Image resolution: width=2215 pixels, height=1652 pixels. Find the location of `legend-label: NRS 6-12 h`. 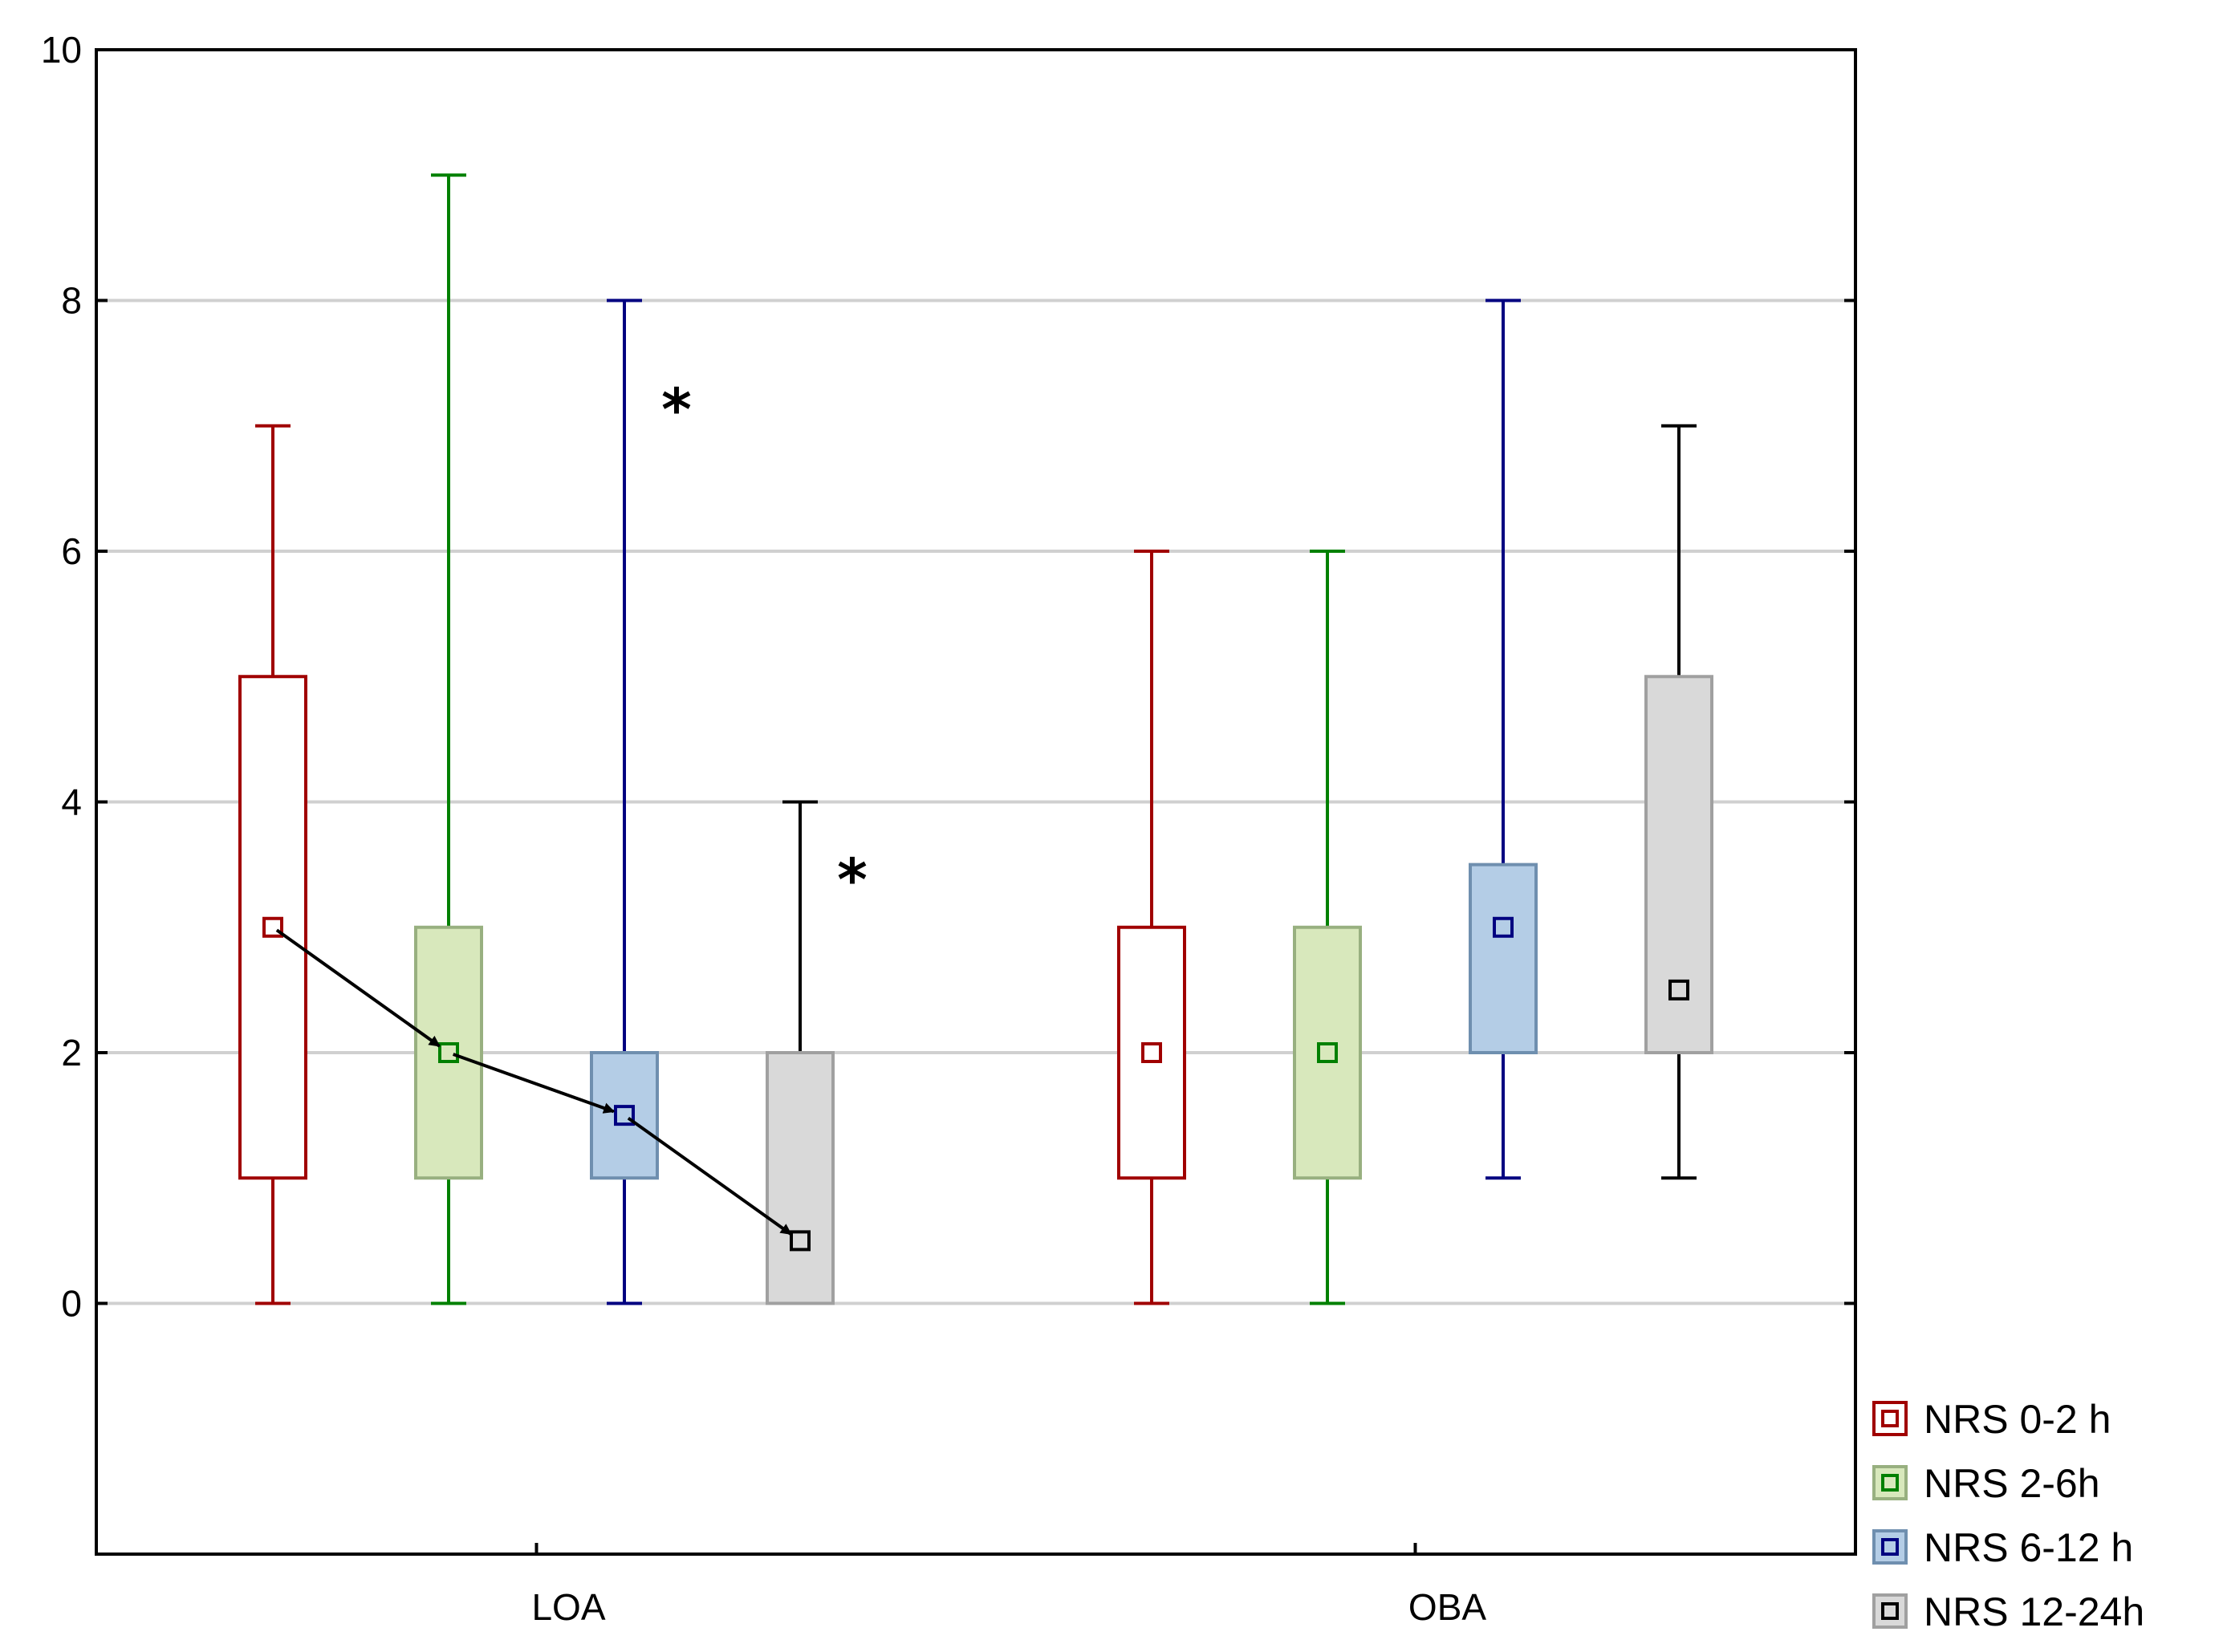

legend-label: NRS 6-12 h is located at coordinates (2028, 1547).